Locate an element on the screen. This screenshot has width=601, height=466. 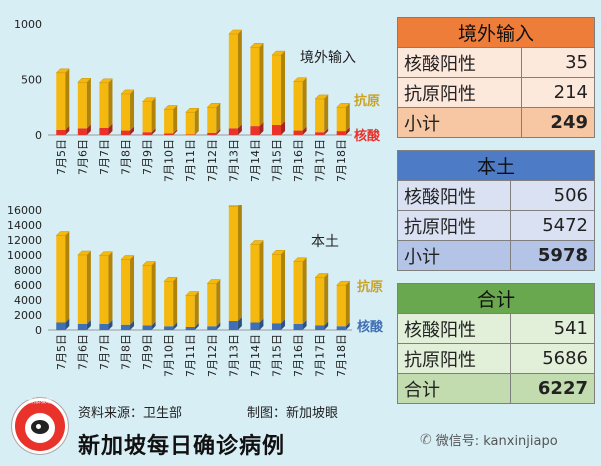
overseas-x-label-1: 7月6日 is located at coordinates (82, 157).